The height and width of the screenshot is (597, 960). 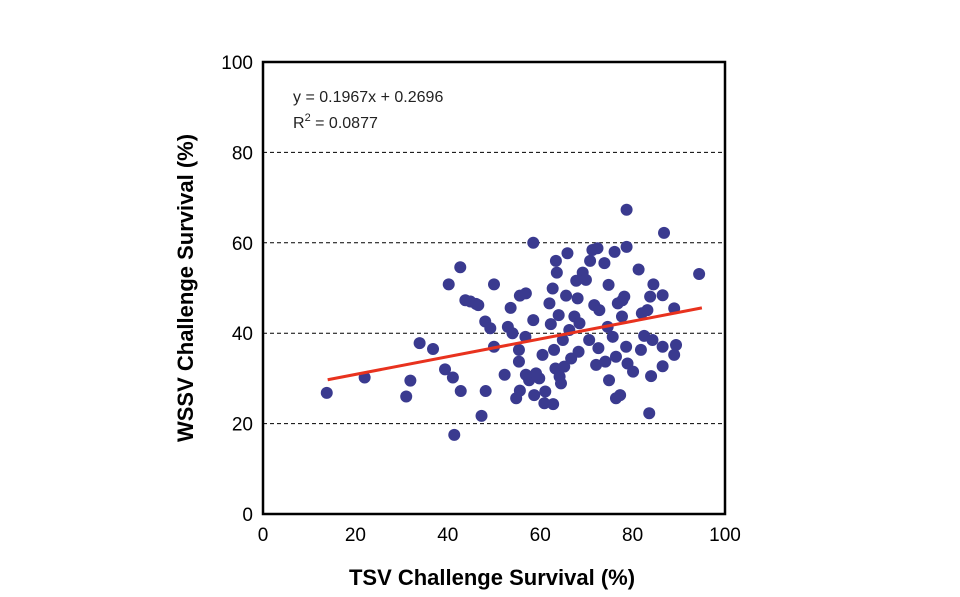 What do you see at coordinates (344, 123) in the screenshot?
I see `r2-value: = 0.0877` at bounding box center [344, 123].